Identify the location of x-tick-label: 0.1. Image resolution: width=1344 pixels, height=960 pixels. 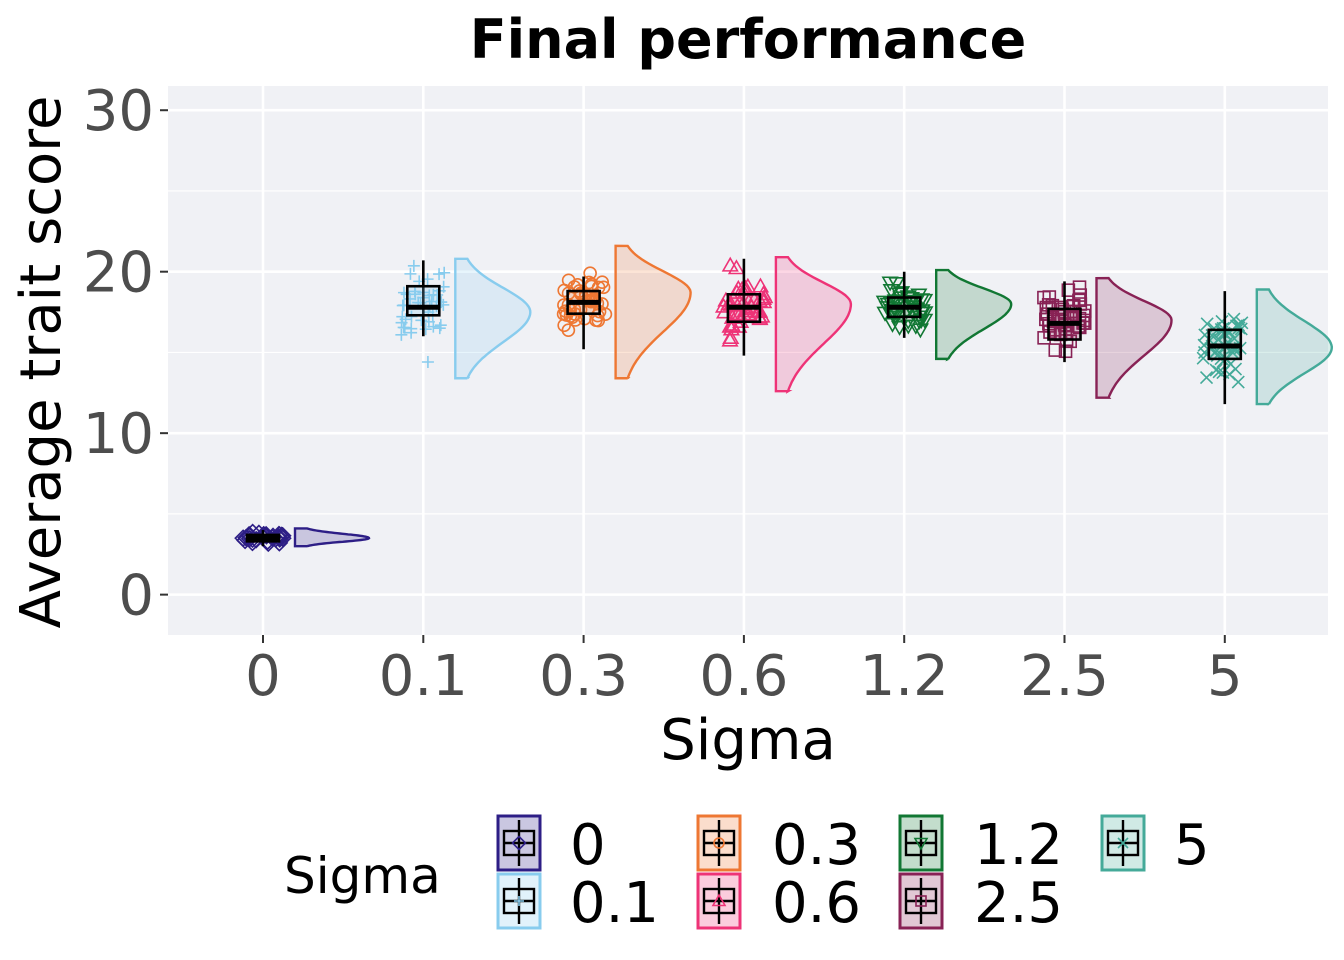
(423, 676).